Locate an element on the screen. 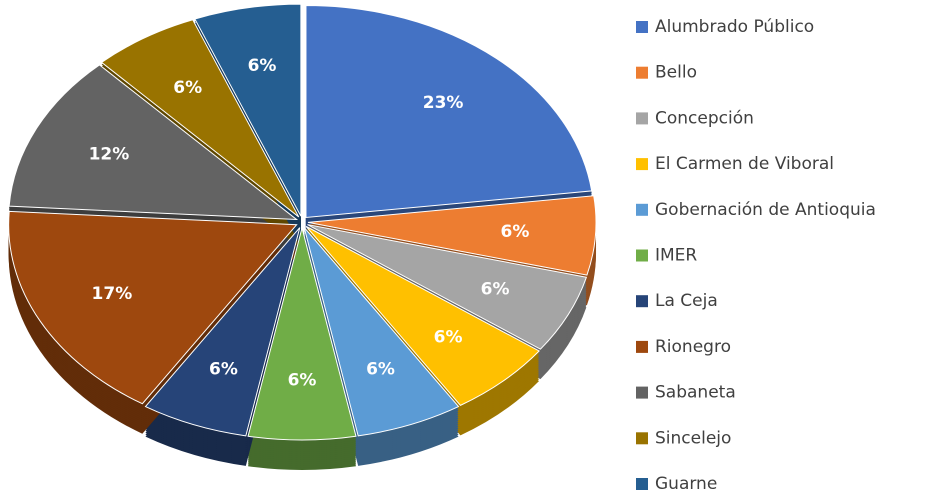 This screenshot has height=491, width=927. legend-label: Alumbrado Público is located at coordinates (734, 27).